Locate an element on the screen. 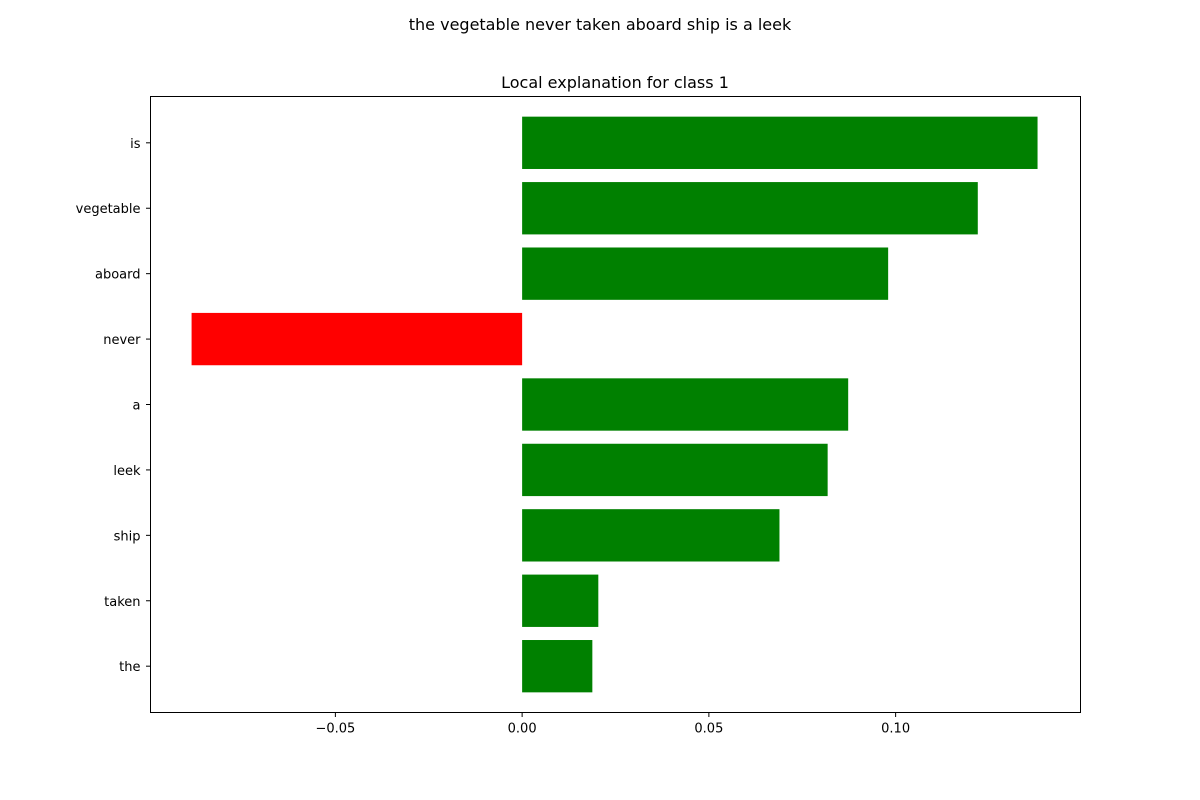  bar-is is located at coordinates (780, 142).